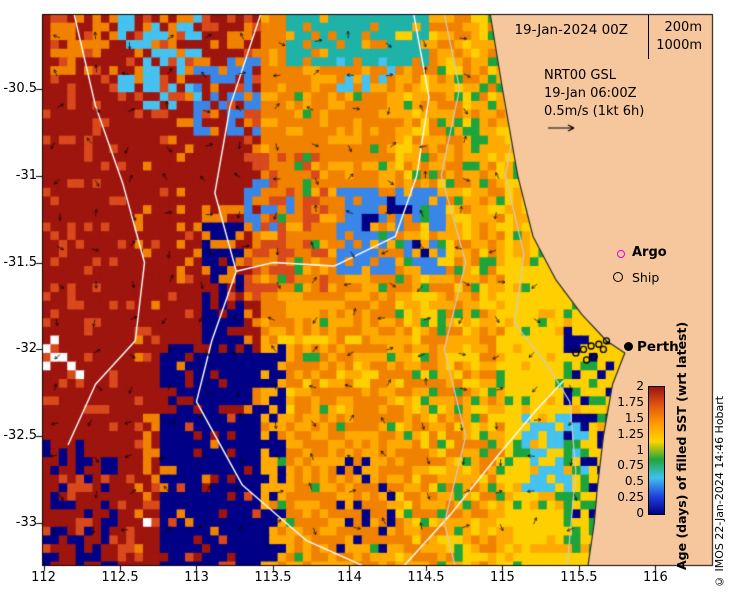 The width and height of the screenshot is (740, 592). What do you see at coordinates (618, 277) in the screenshot?
I see `ship-marker-icon` at bounding box center [618, 277].